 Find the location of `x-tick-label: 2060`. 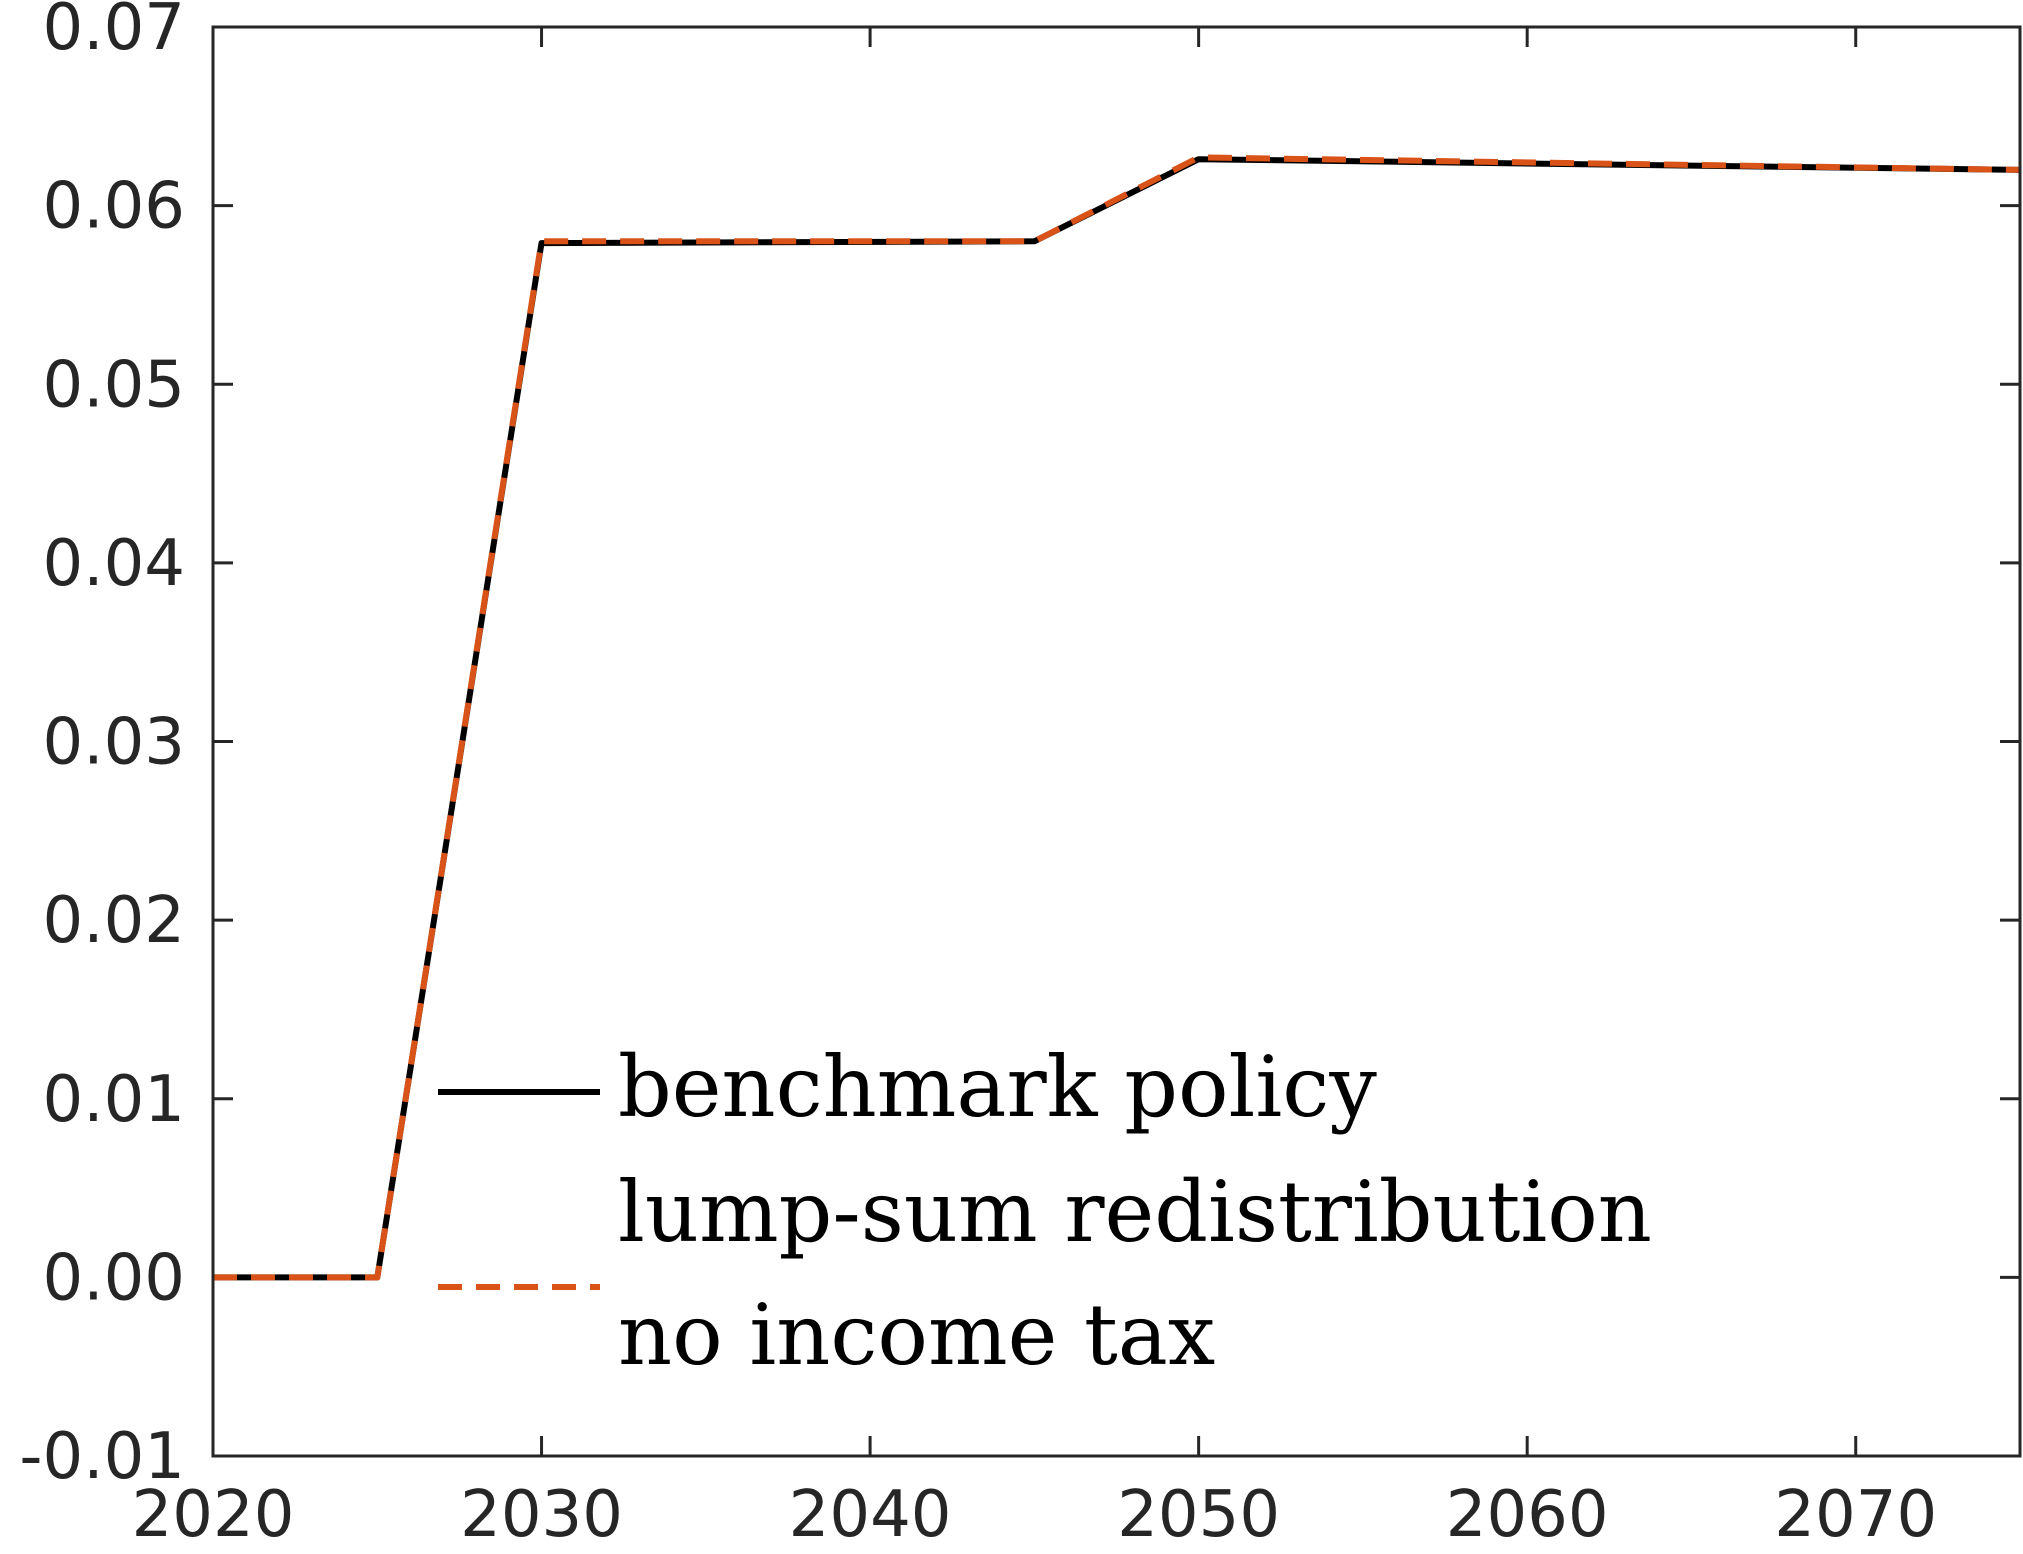

x-tick-label: 2060 is located at coordinates (1527, 1515).